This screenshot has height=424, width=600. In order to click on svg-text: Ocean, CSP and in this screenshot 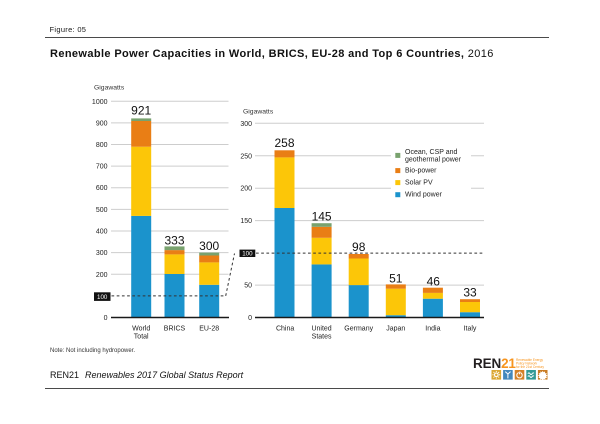, I will do `click(431, 152)`.